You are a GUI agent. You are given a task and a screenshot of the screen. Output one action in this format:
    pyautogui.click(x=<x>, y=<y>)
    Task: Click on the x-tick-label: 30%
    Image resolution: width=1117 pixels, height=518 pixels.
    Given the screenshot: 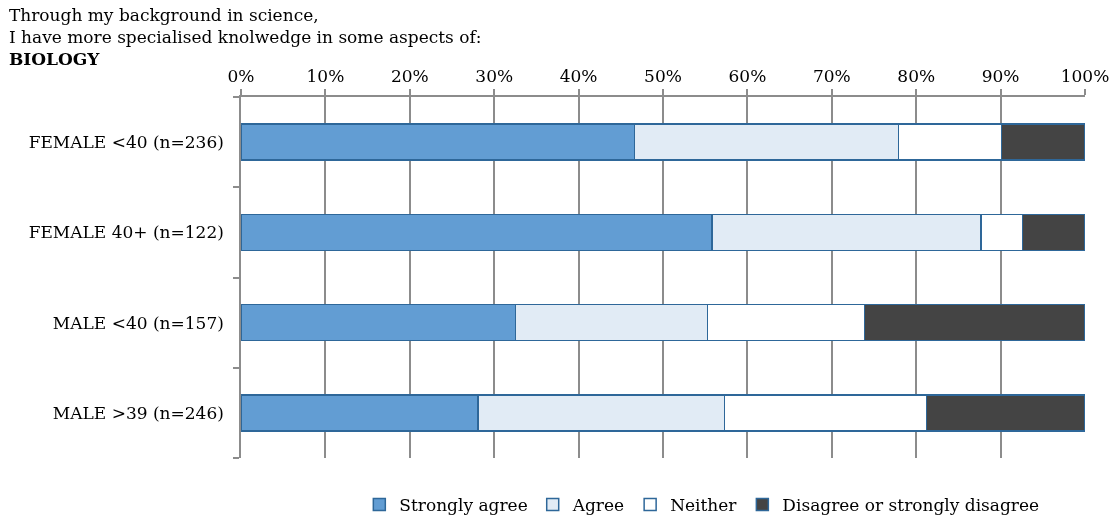 What is the action you would take?
    pyautogui.click(x=494, y=76)
    